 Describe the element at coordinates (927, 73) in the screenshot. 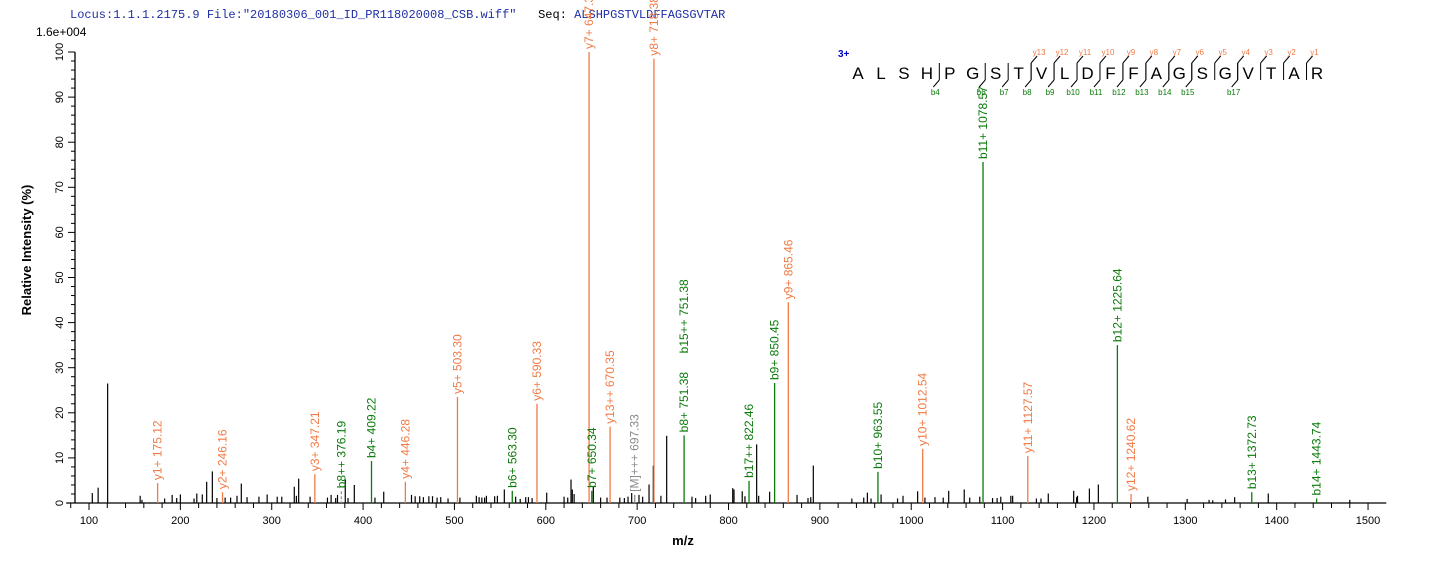

I see `residue: H` at that location.